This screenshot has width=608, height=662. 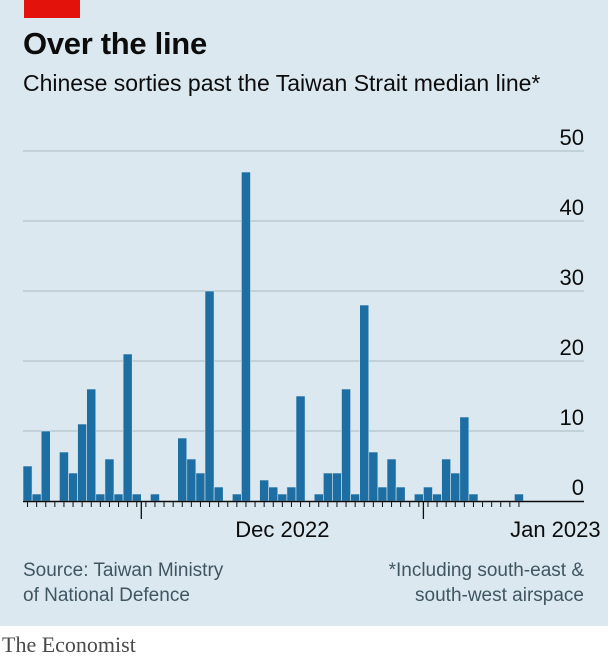 I want to click on source-line-2: of National Defence, so click(x=106, y=595).